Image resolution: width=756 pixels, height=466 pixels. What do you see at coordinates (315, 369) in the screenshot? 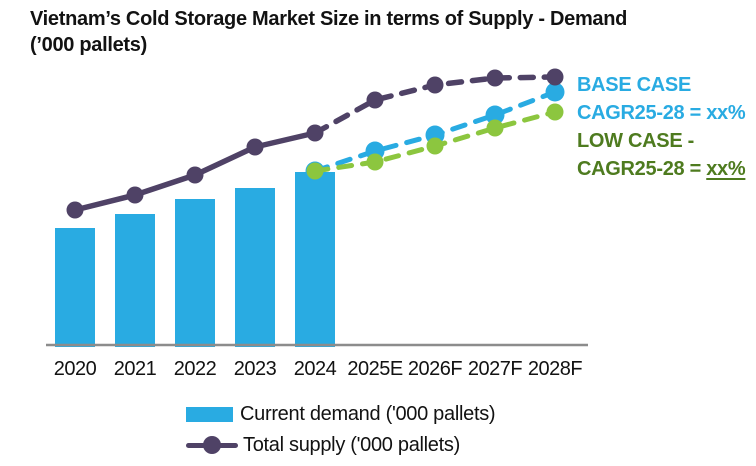
I see `x-axis-label-2024: 2024` at bounding box center [315, 369].